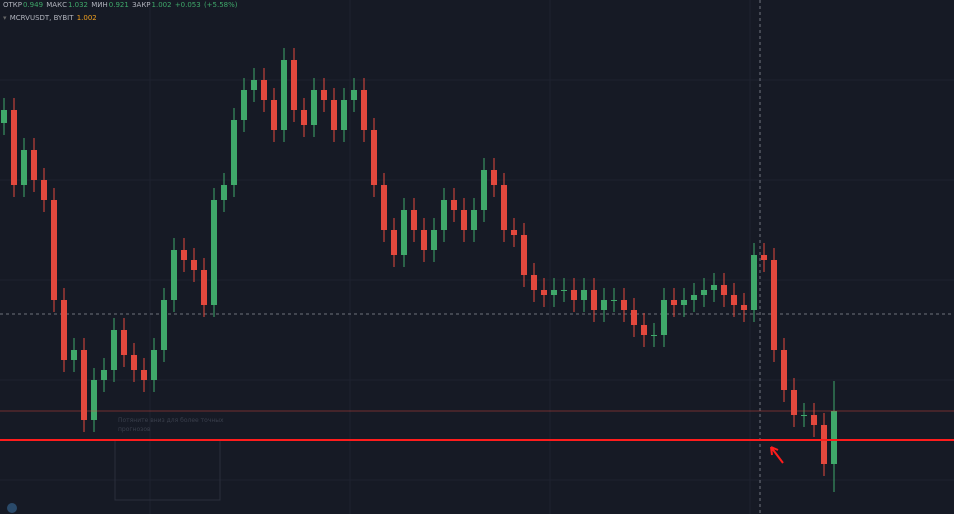  I want to click on change-pct: (+5.58%), so click(220, 5).